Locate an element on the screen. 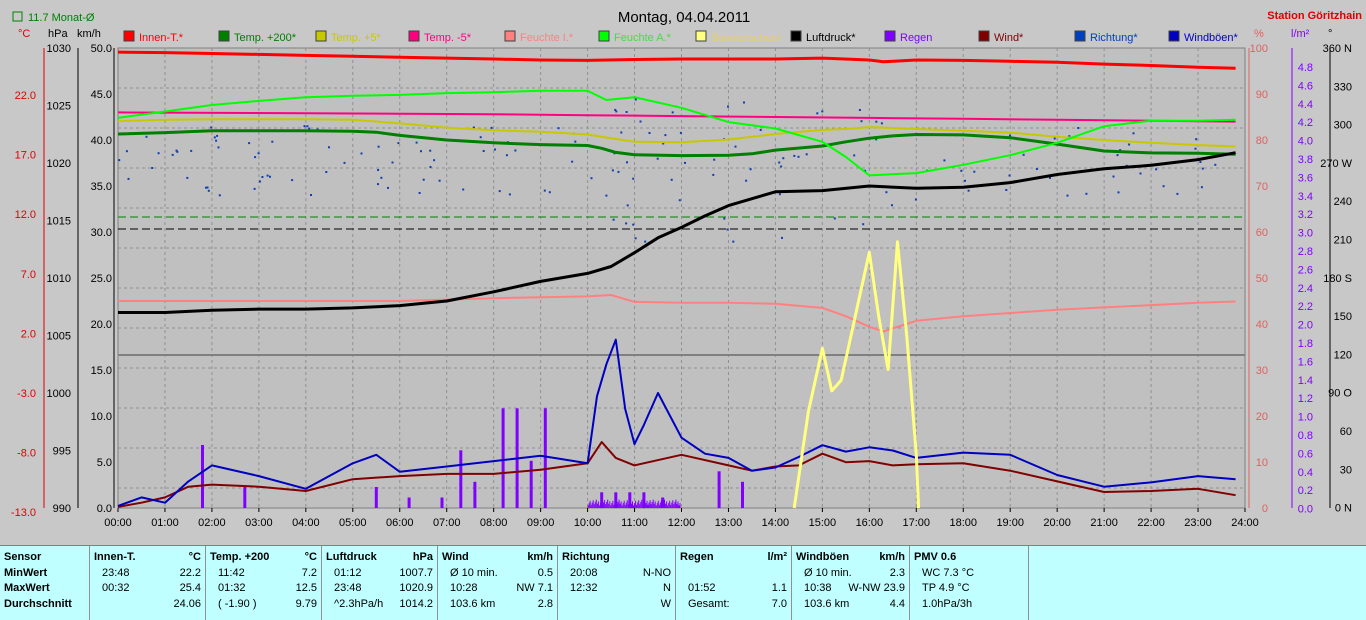 The height and width of the screenshot is (620, 1366). summary-row-label: Sensor is located at coordinates (23, 557).